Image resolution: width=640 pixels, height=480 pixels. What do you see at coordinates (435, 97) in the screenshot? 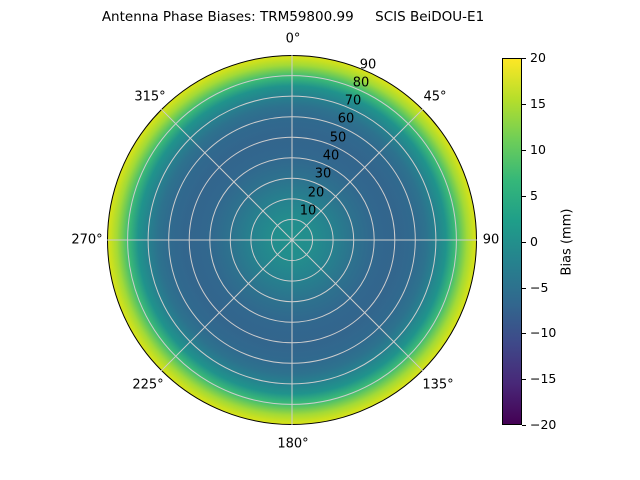
I see `azimuth-label-45: 45°` at bounding box center [435, 97].